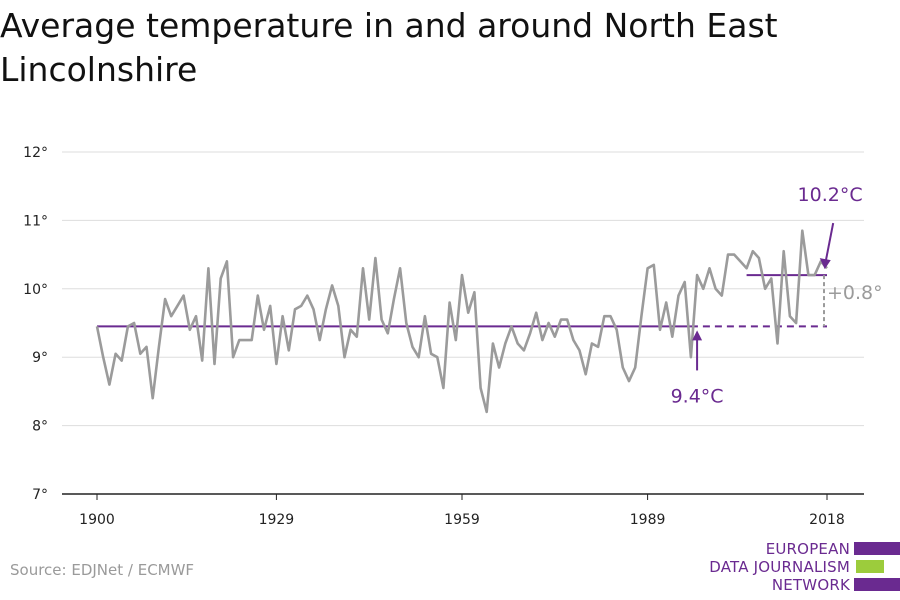 The height and width of the screenshot is (600, 900). What do you see at coordinates (40, 495) in the screenshot?
I see `y-tick-label: 7°` at bounding box center [40, 495].